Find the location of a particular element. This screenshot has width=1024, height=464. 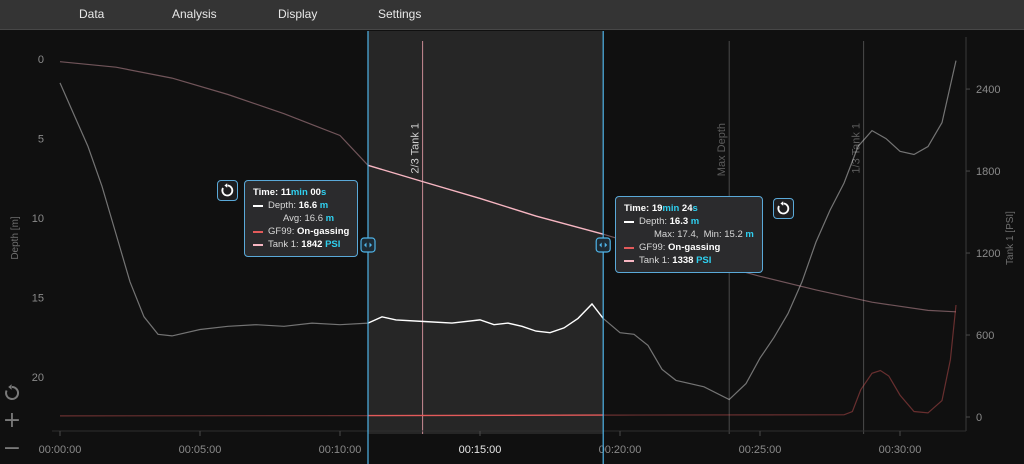

tt-right-gf: GF99: On-gassing is located at coordinates (689, 247).